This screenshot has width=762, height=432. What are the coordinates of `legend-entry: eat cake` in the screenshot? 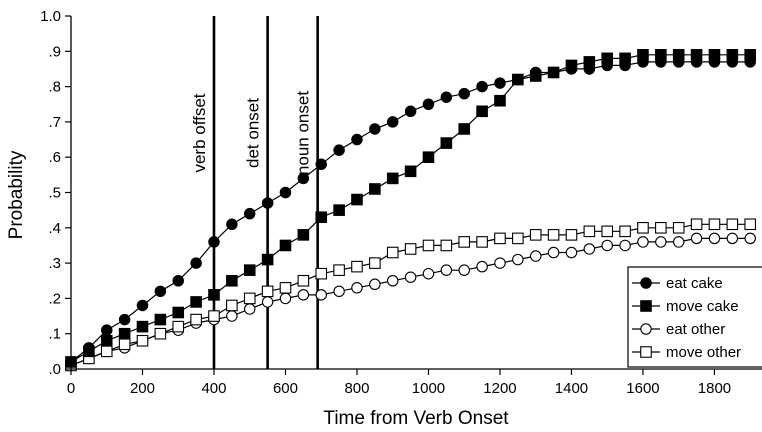 It's located at (677, 283).